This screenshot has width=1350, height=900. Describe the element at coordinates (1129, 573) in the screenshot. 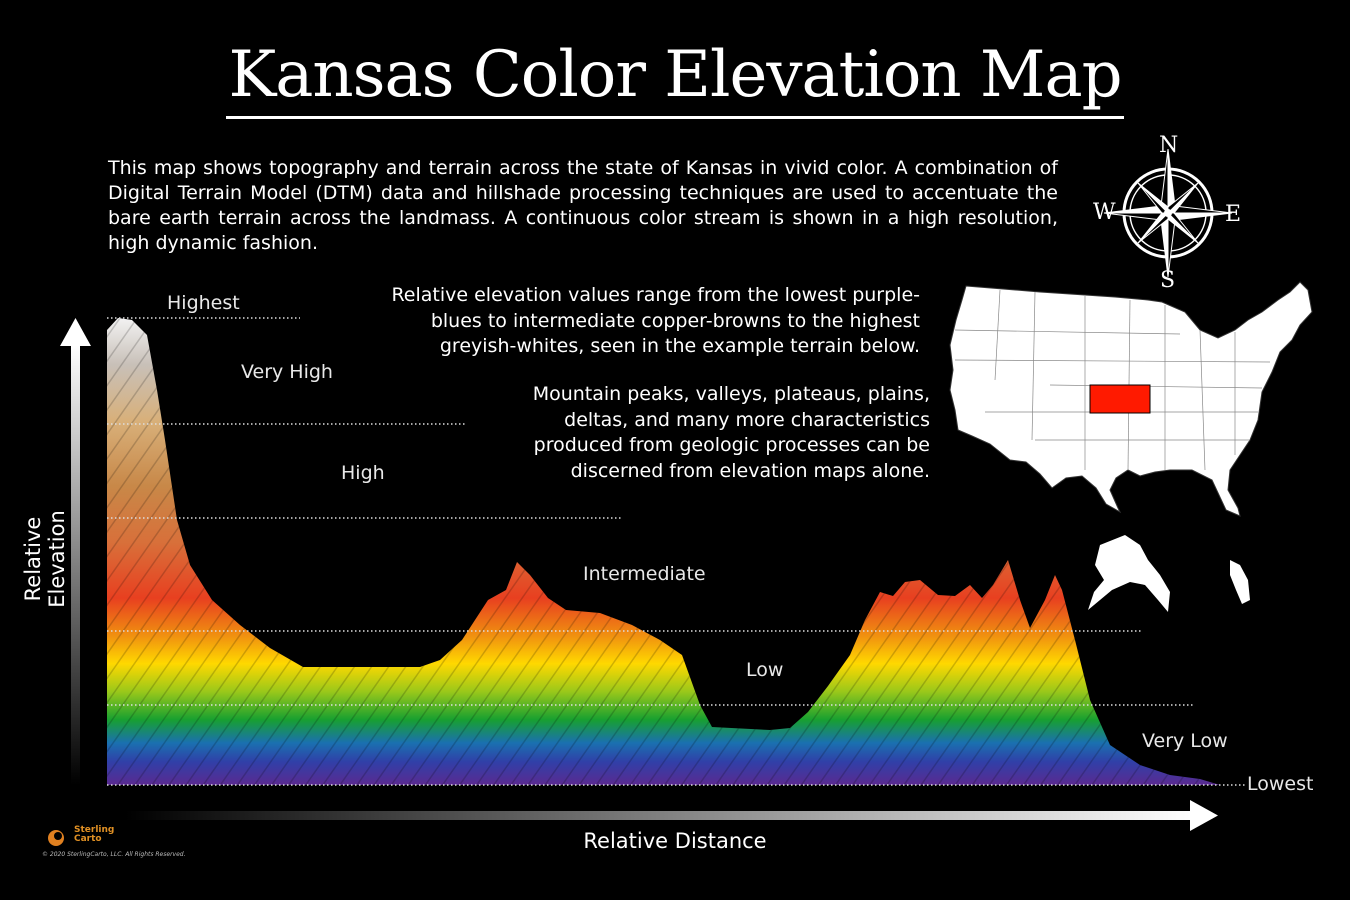

I see `alaska-outline` at that location.